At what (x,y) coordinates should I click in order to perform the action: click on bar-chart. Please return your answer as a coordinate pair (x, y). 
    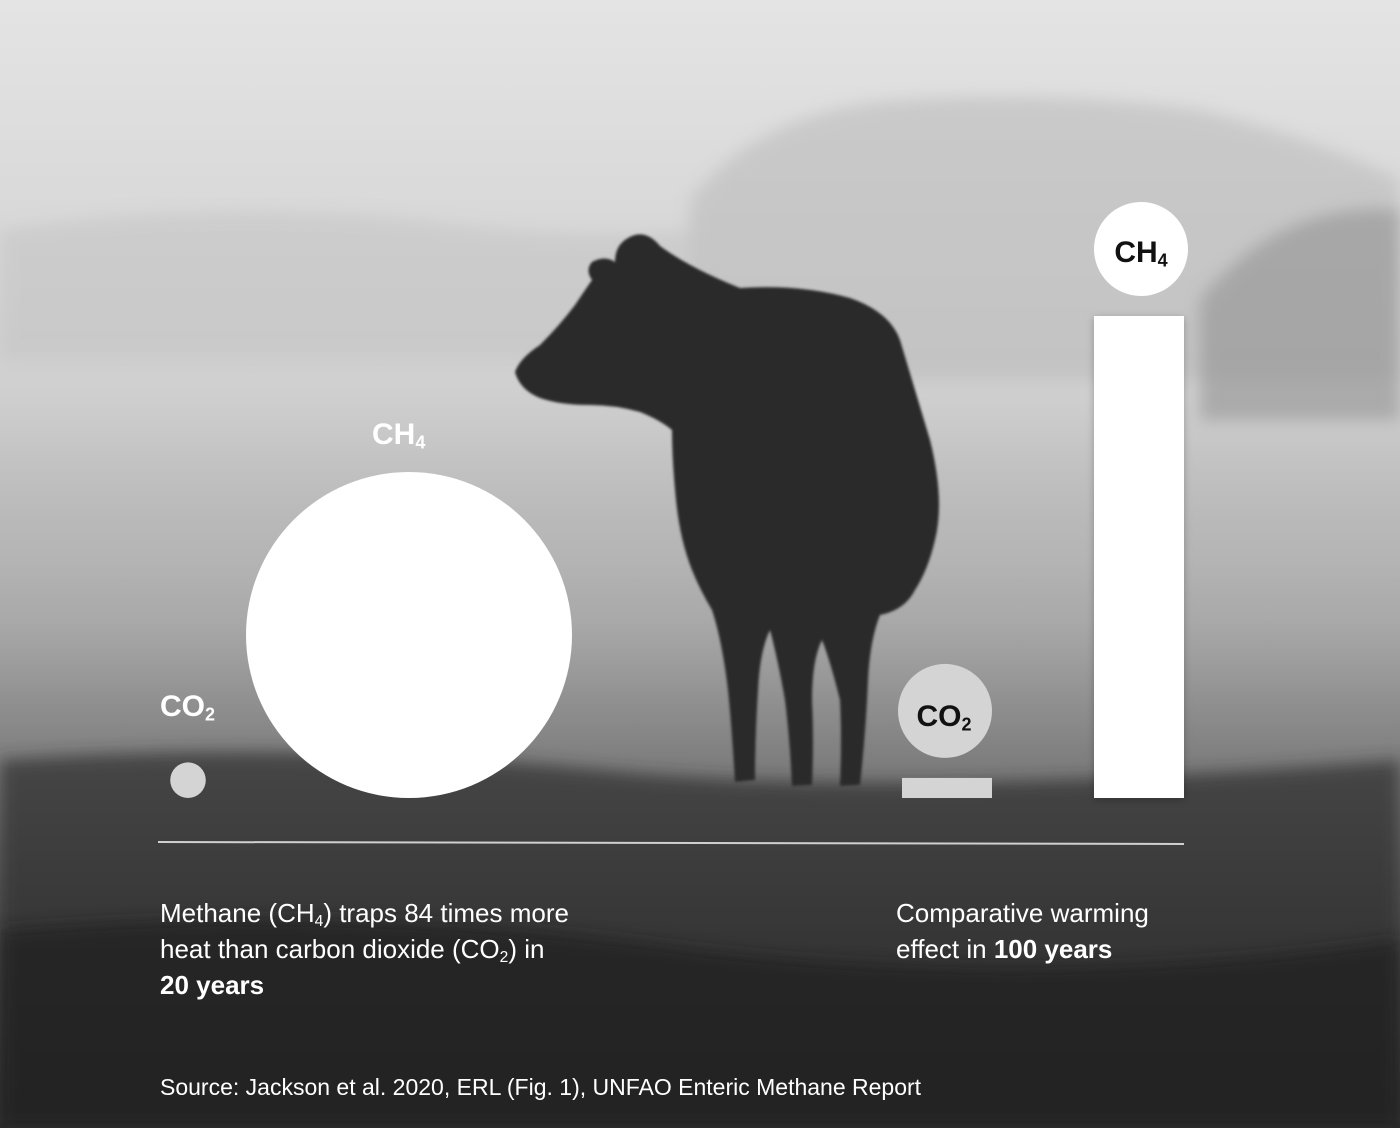
    Looking at the image, I should click on (1043, 500).